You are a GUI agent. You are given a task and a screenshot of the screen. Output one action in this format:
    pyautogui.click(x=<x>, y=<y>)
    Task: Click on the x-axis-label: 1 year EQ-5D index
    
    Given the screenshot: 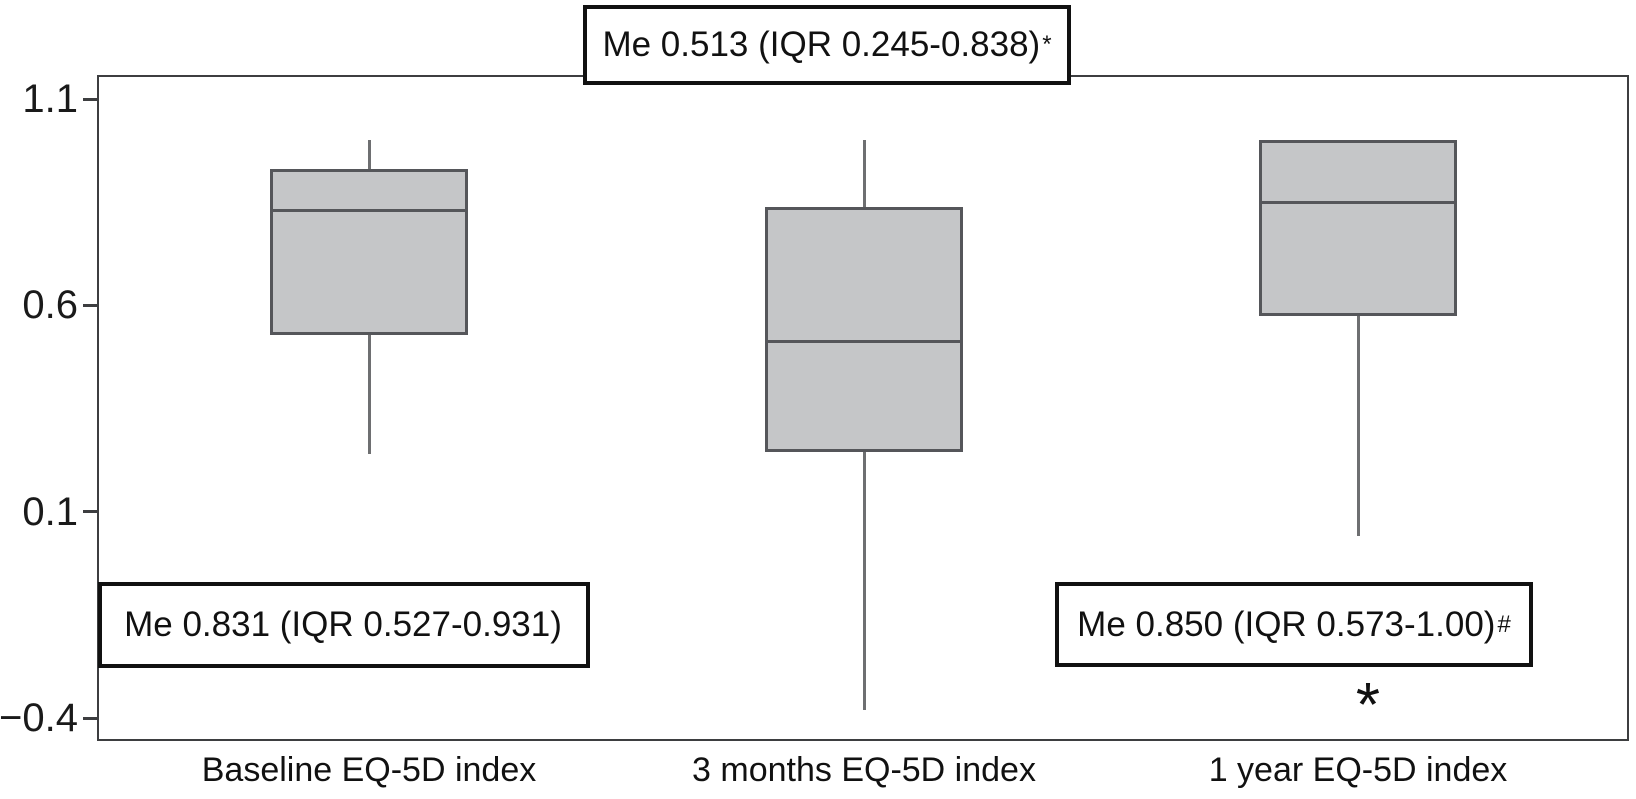 What is the action you would take?
    pyautogui.click(x=1358, y=770)
    